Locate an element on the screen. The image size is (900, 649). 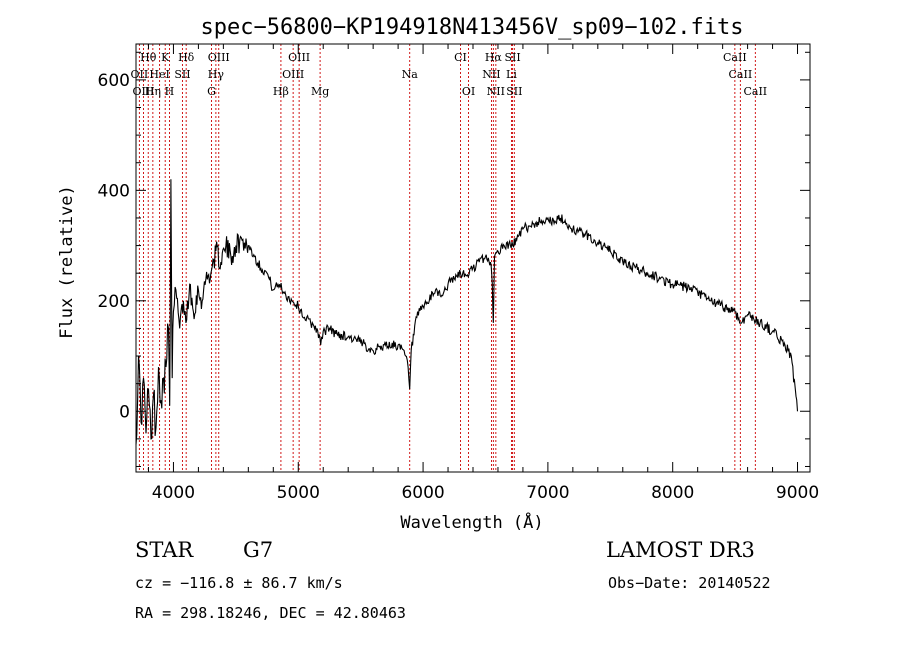
y-axis-label: Flux (relative) is located at coordinates (67, 262).